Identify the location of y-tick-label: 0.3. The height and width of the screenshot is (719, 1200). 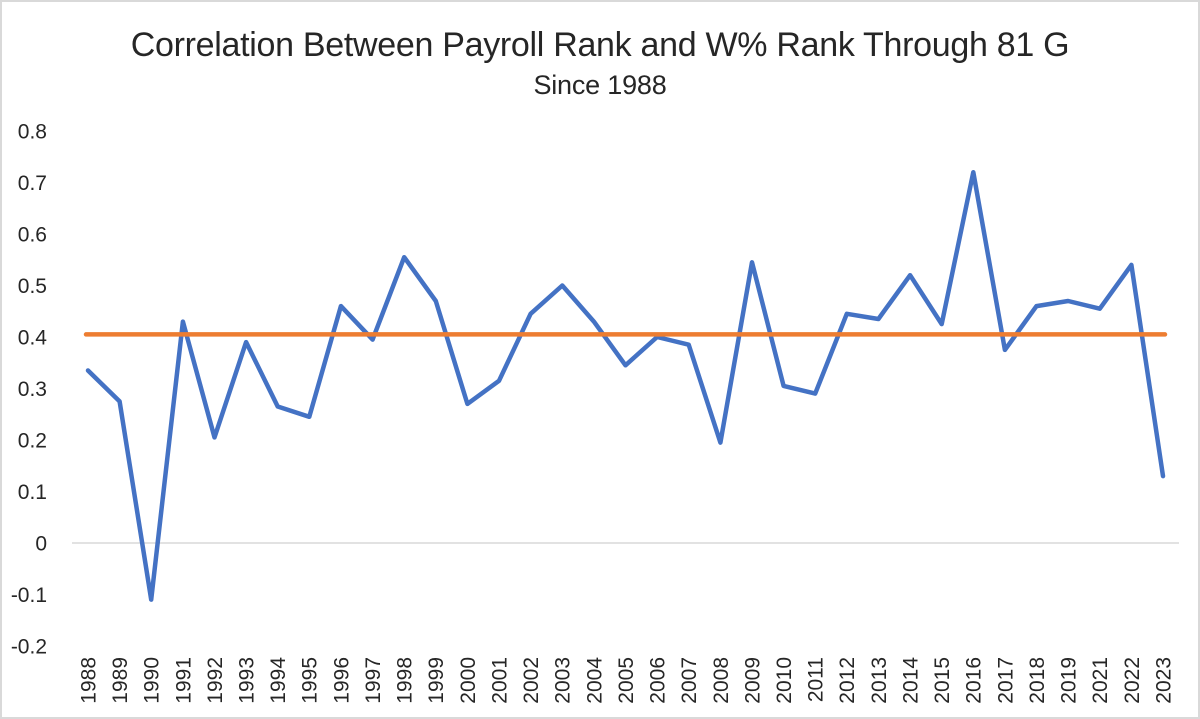
(32, 389).